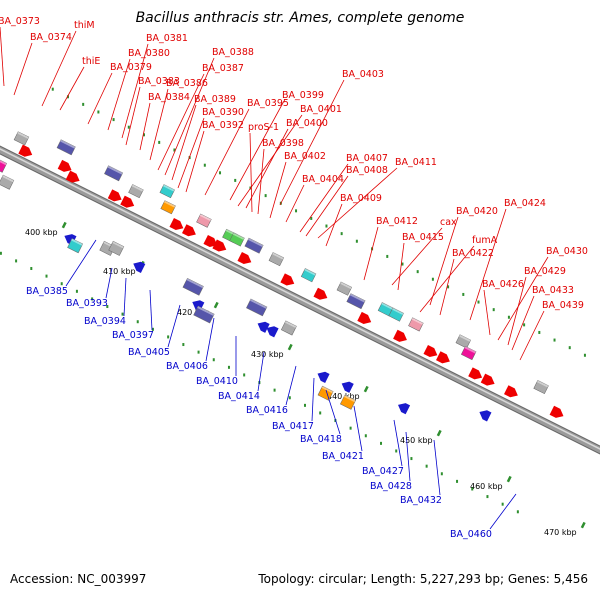 Image resolution: width=600 pixels, height=600 pixels. Describe the element at coordinates (263, 127) in the screenshot. I see `gene-label-pros-1: proS-1` at that location.